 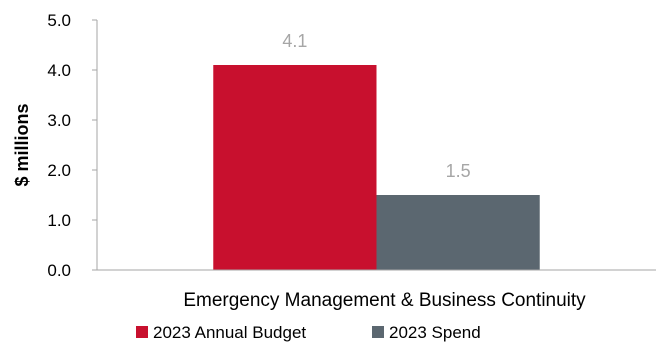 I want to click on data-label: 1.5, so click(x=458, y=171).